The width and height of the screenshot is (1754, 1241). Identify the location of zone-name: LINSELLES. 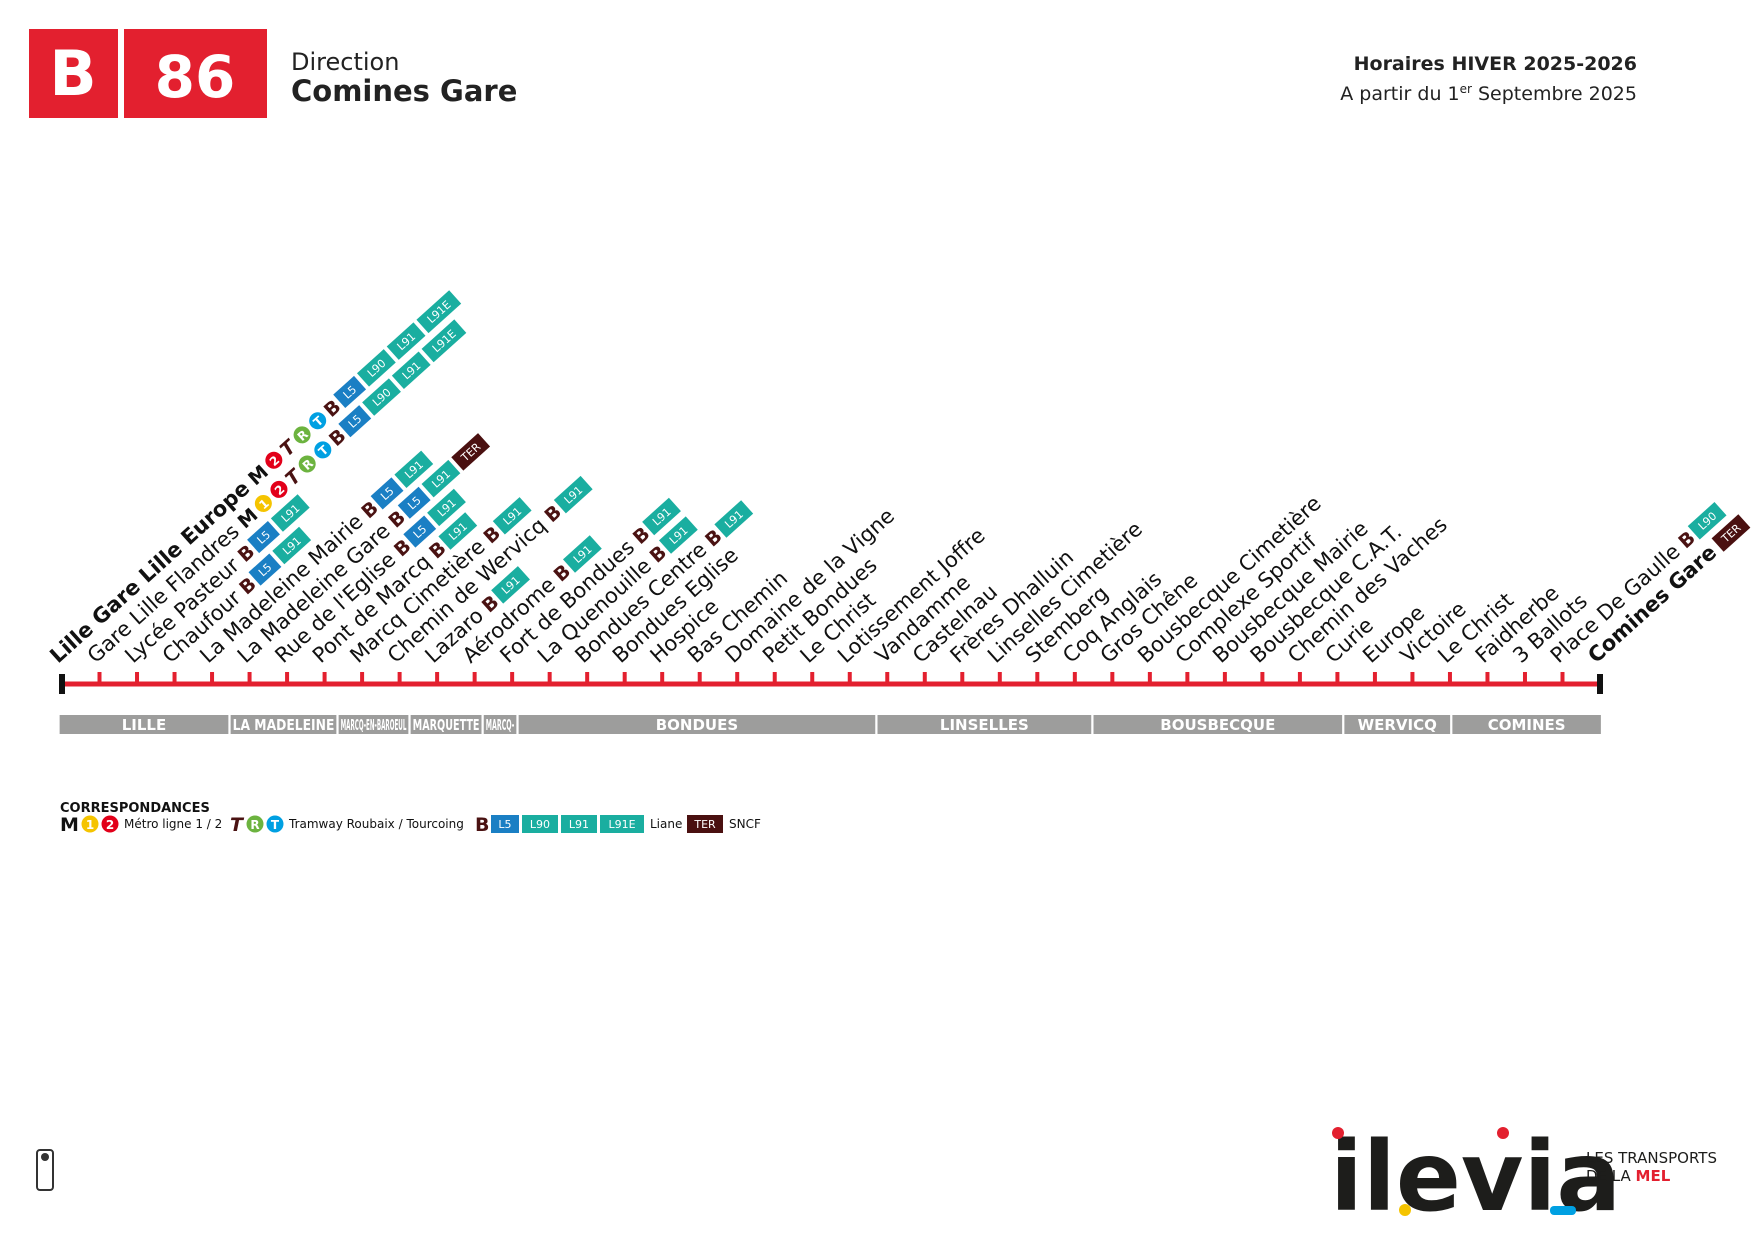
(984, 725).